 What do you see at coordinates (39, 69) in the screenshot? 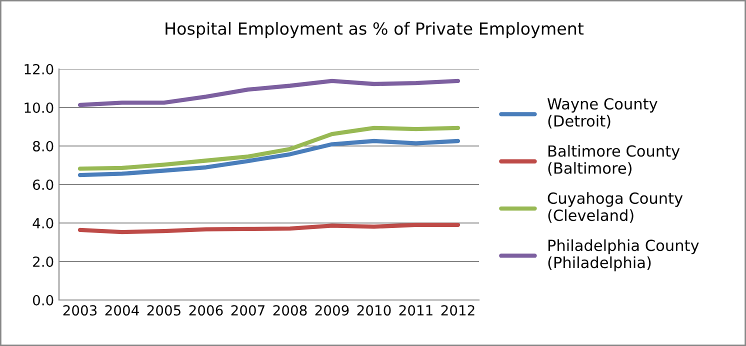
I see `y-tick-label: 12.0` at bounding box center [39, 69].